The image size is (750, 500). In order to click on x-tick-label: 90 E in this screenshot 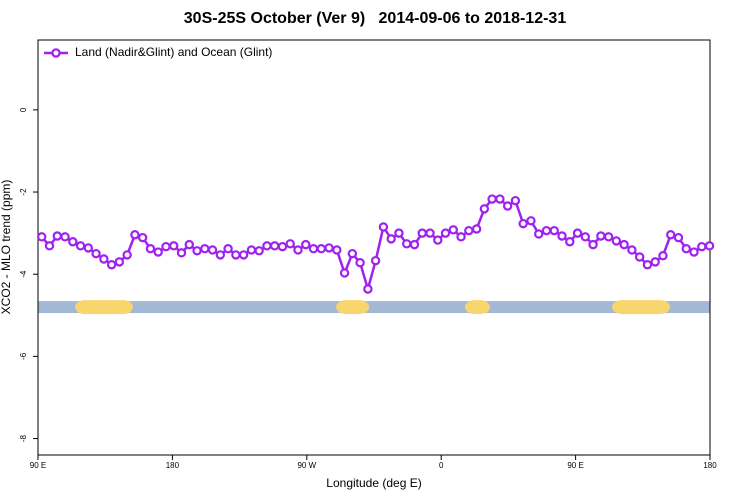, I will do `click(575, 465)`.